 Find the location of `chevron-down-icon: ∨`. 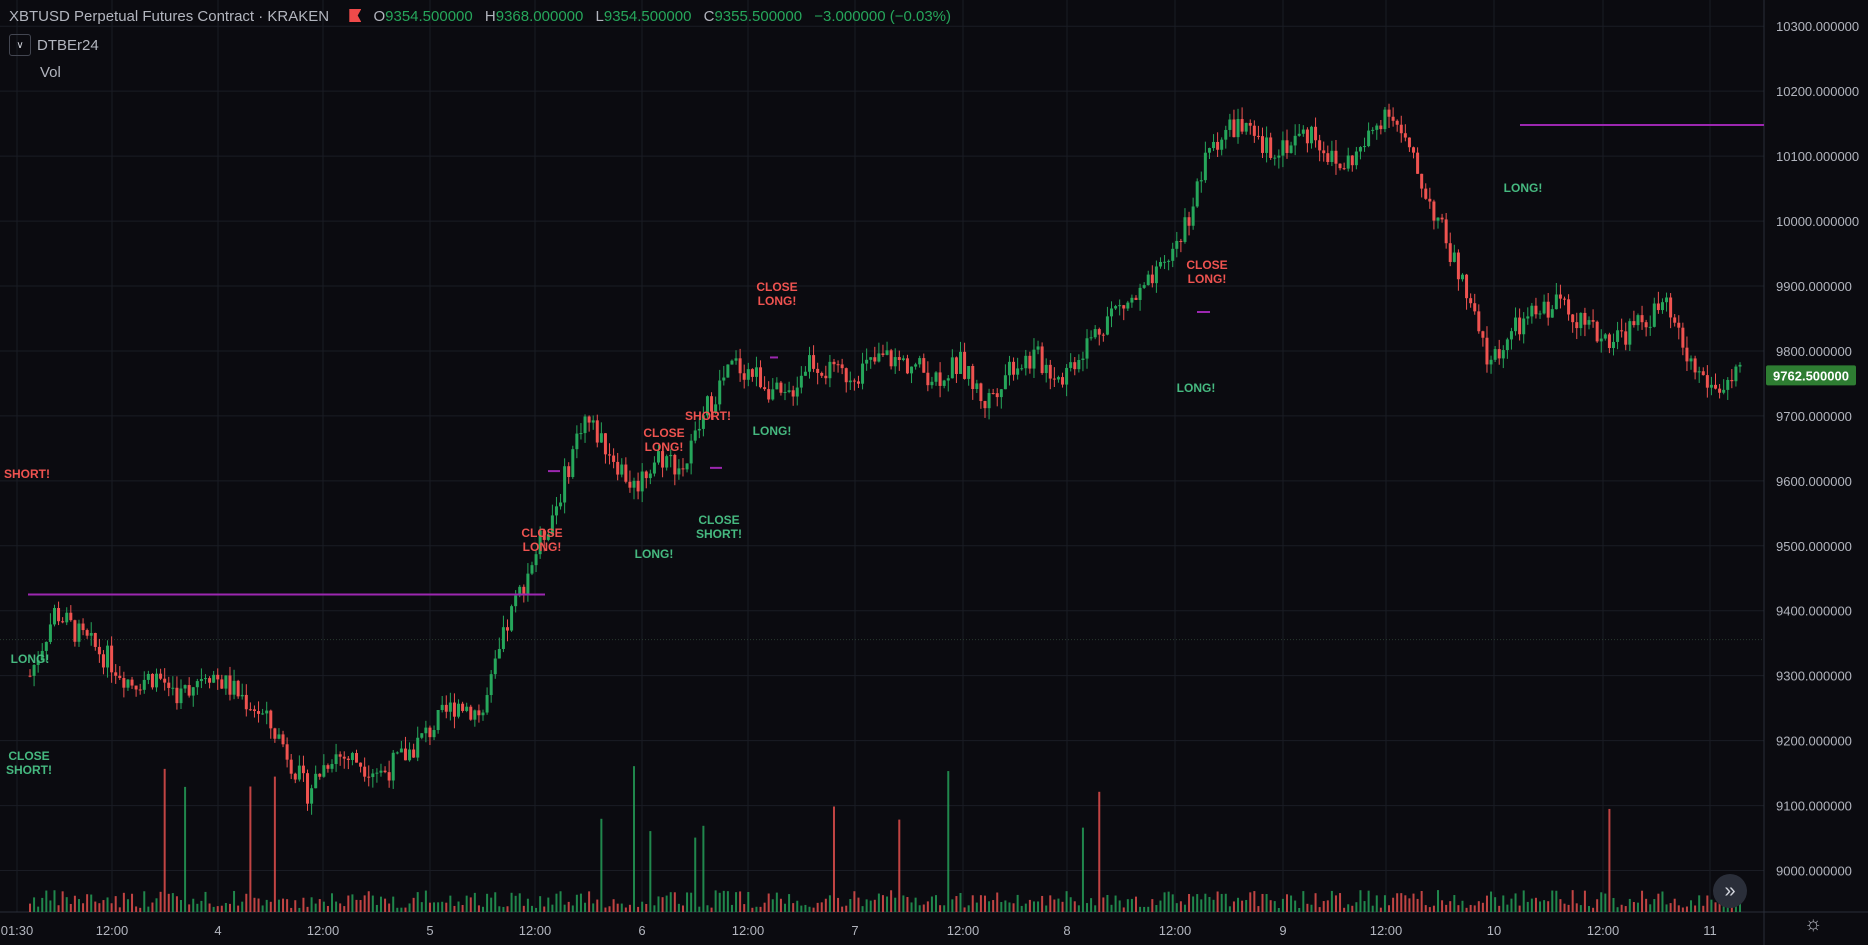

chevron-down-icon: ∨ is located at coordinates (20, 45).